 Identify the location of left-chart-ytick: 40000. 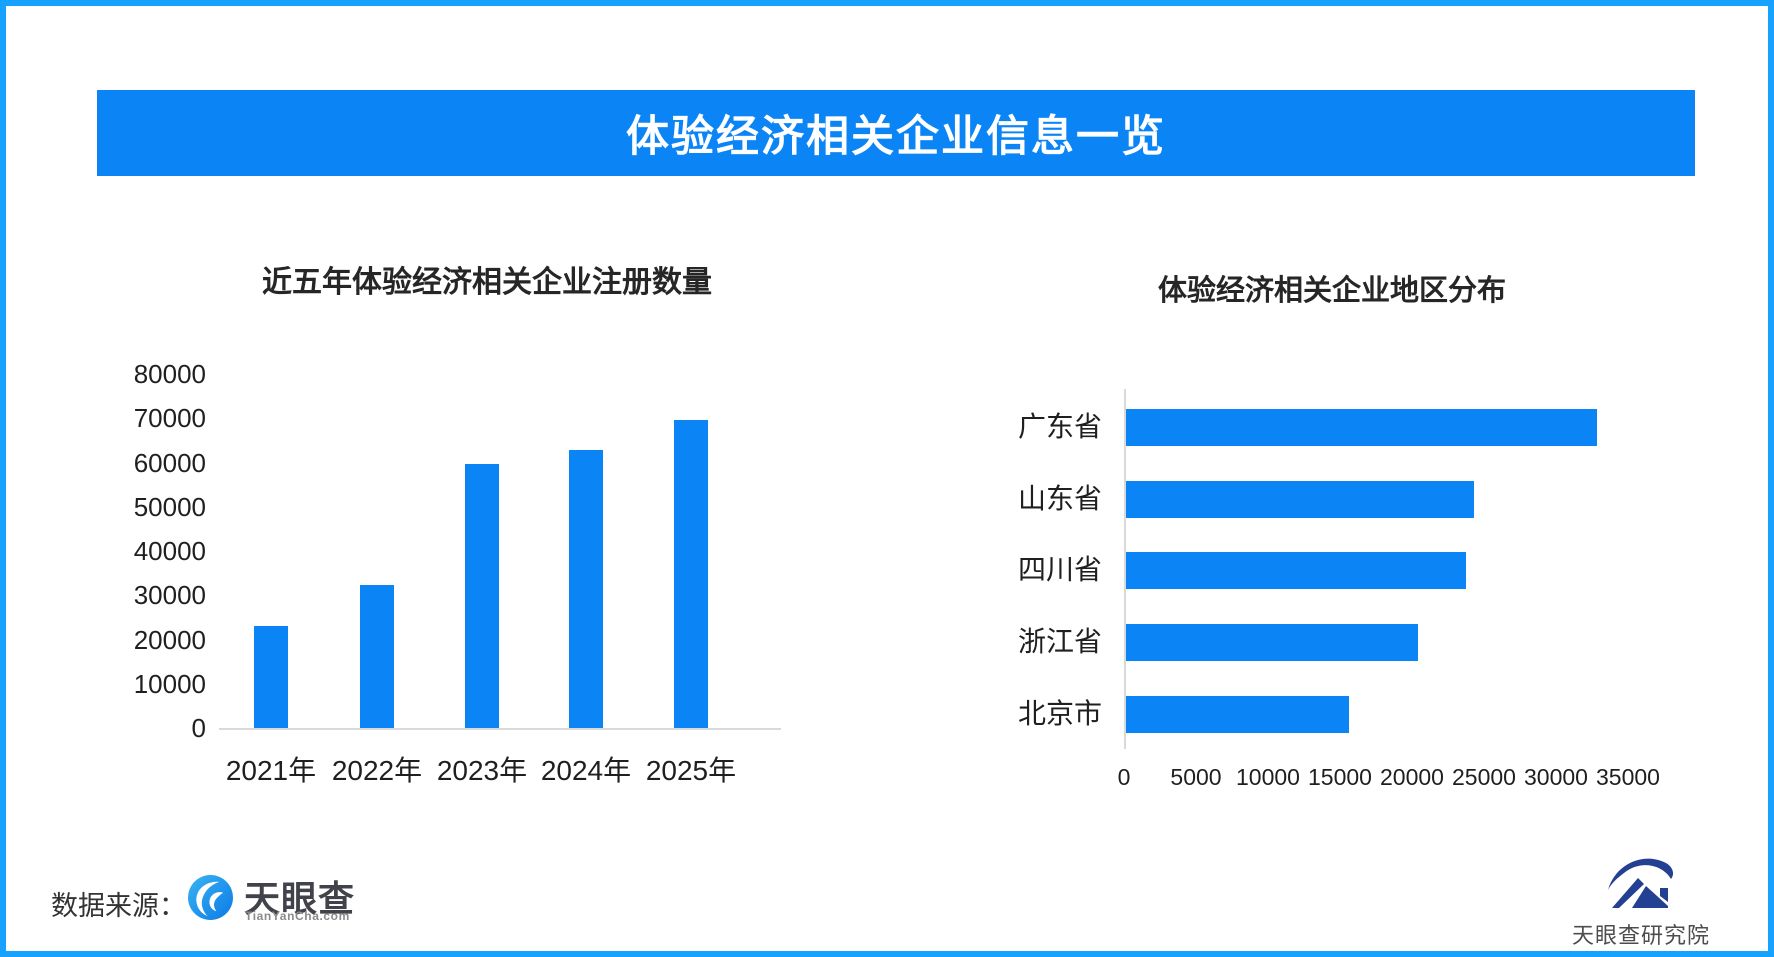
(169, 551).